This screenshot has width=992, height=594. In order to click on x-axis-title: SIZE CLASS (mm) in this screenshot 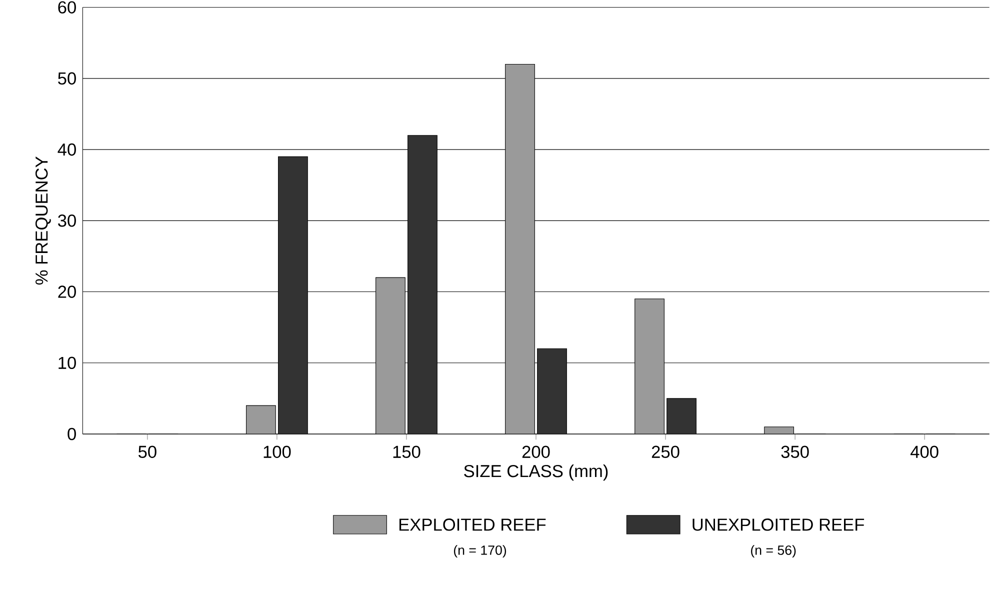, I will do `click(536, 472)`.